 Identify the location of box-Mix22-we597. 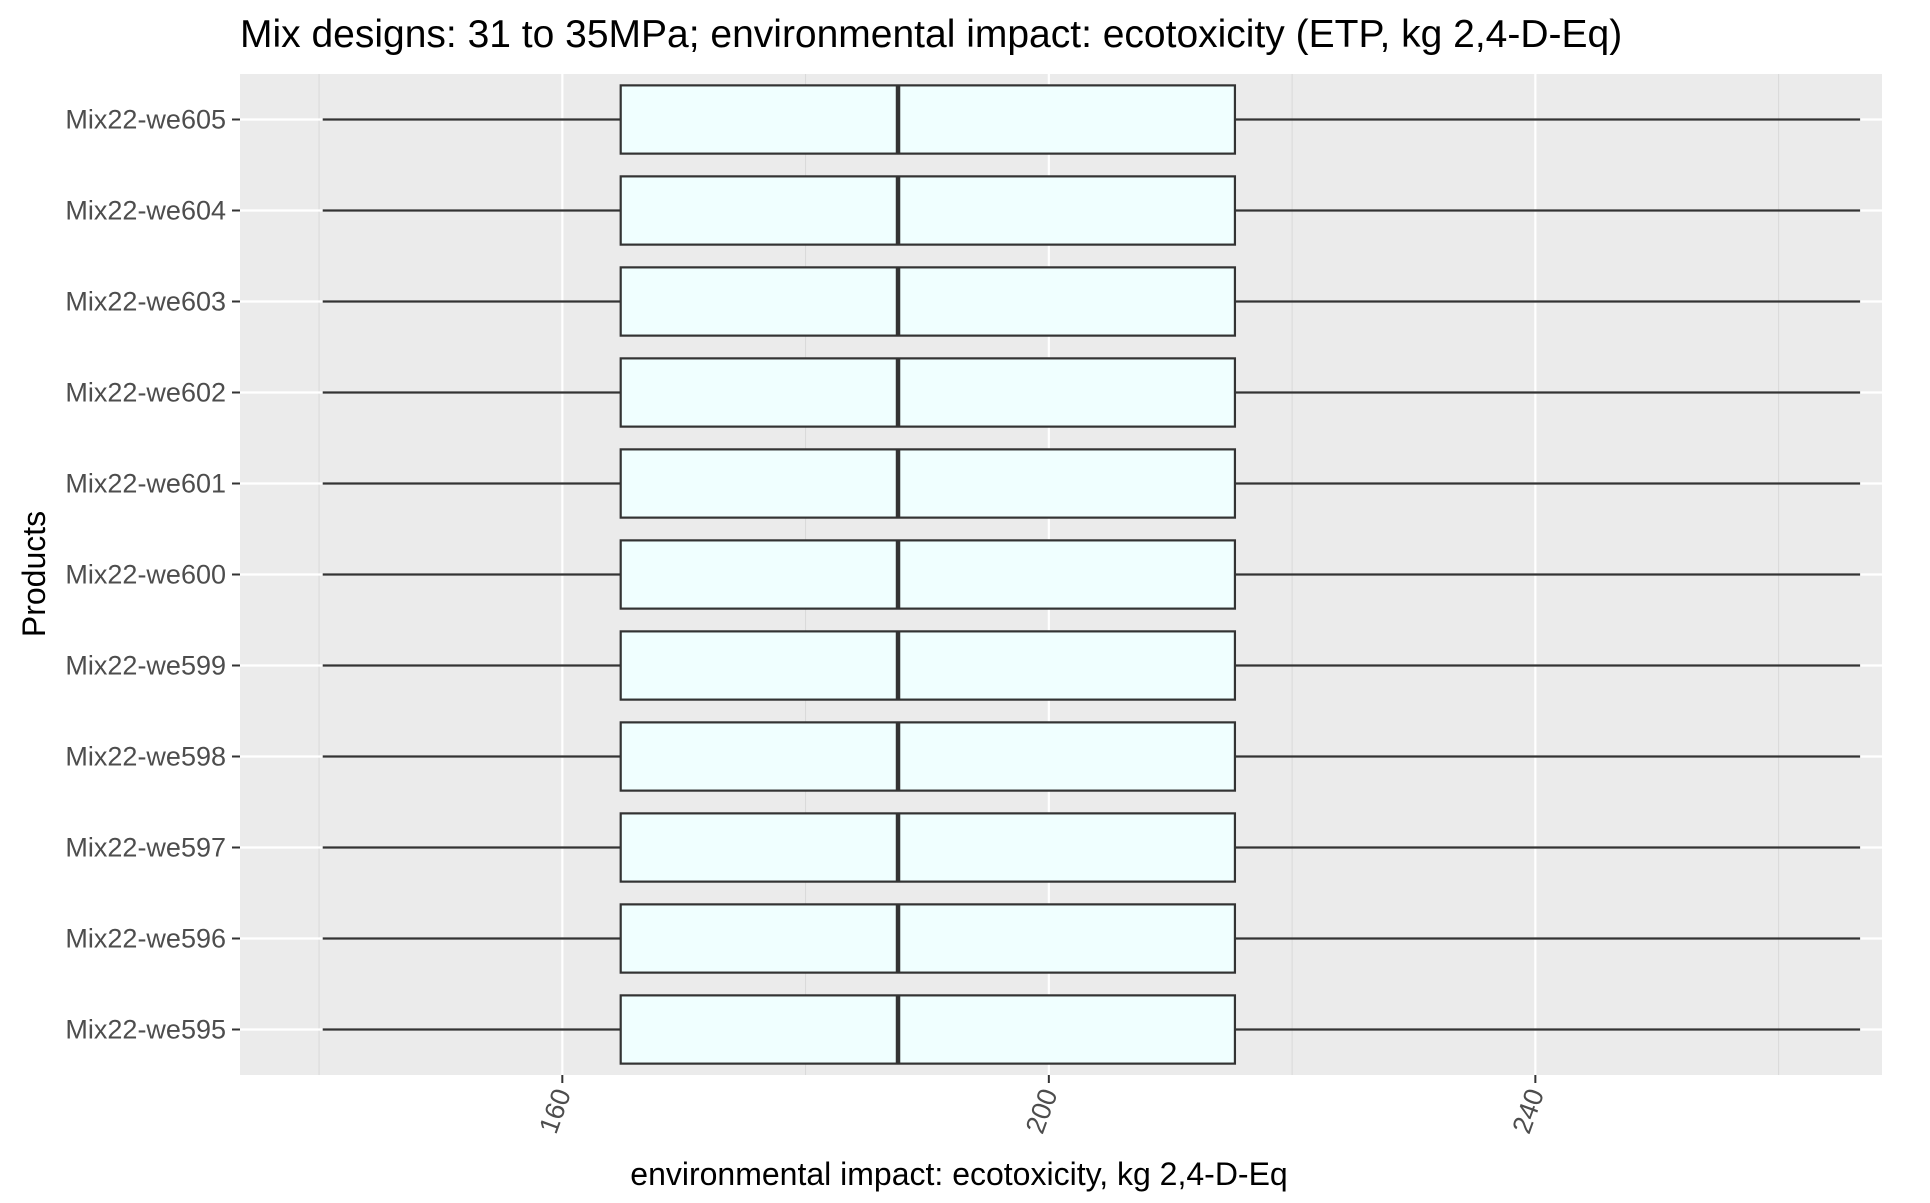
(1091, 847).